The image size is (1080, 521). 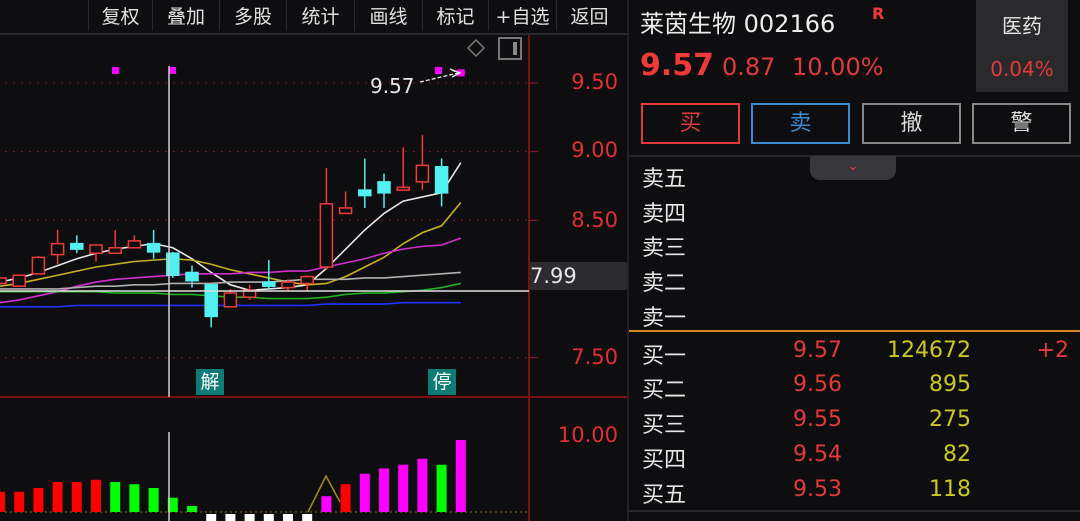 What do you see at coordinates (314, 34) in the screenshot?
I see `toolbar-divider` at bounding box center [314, 34].